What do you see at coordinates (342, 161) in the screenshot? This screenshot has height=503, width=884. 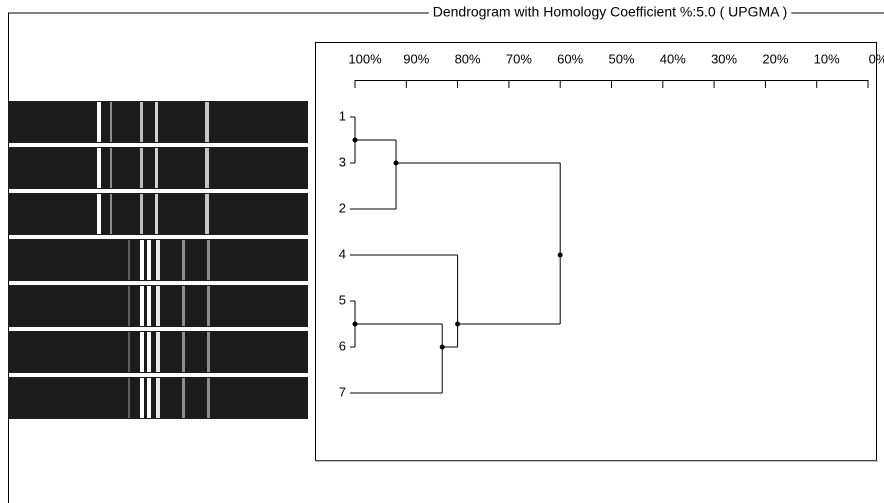 I see `leaf-label: 3` at bounding box center [342, 161].